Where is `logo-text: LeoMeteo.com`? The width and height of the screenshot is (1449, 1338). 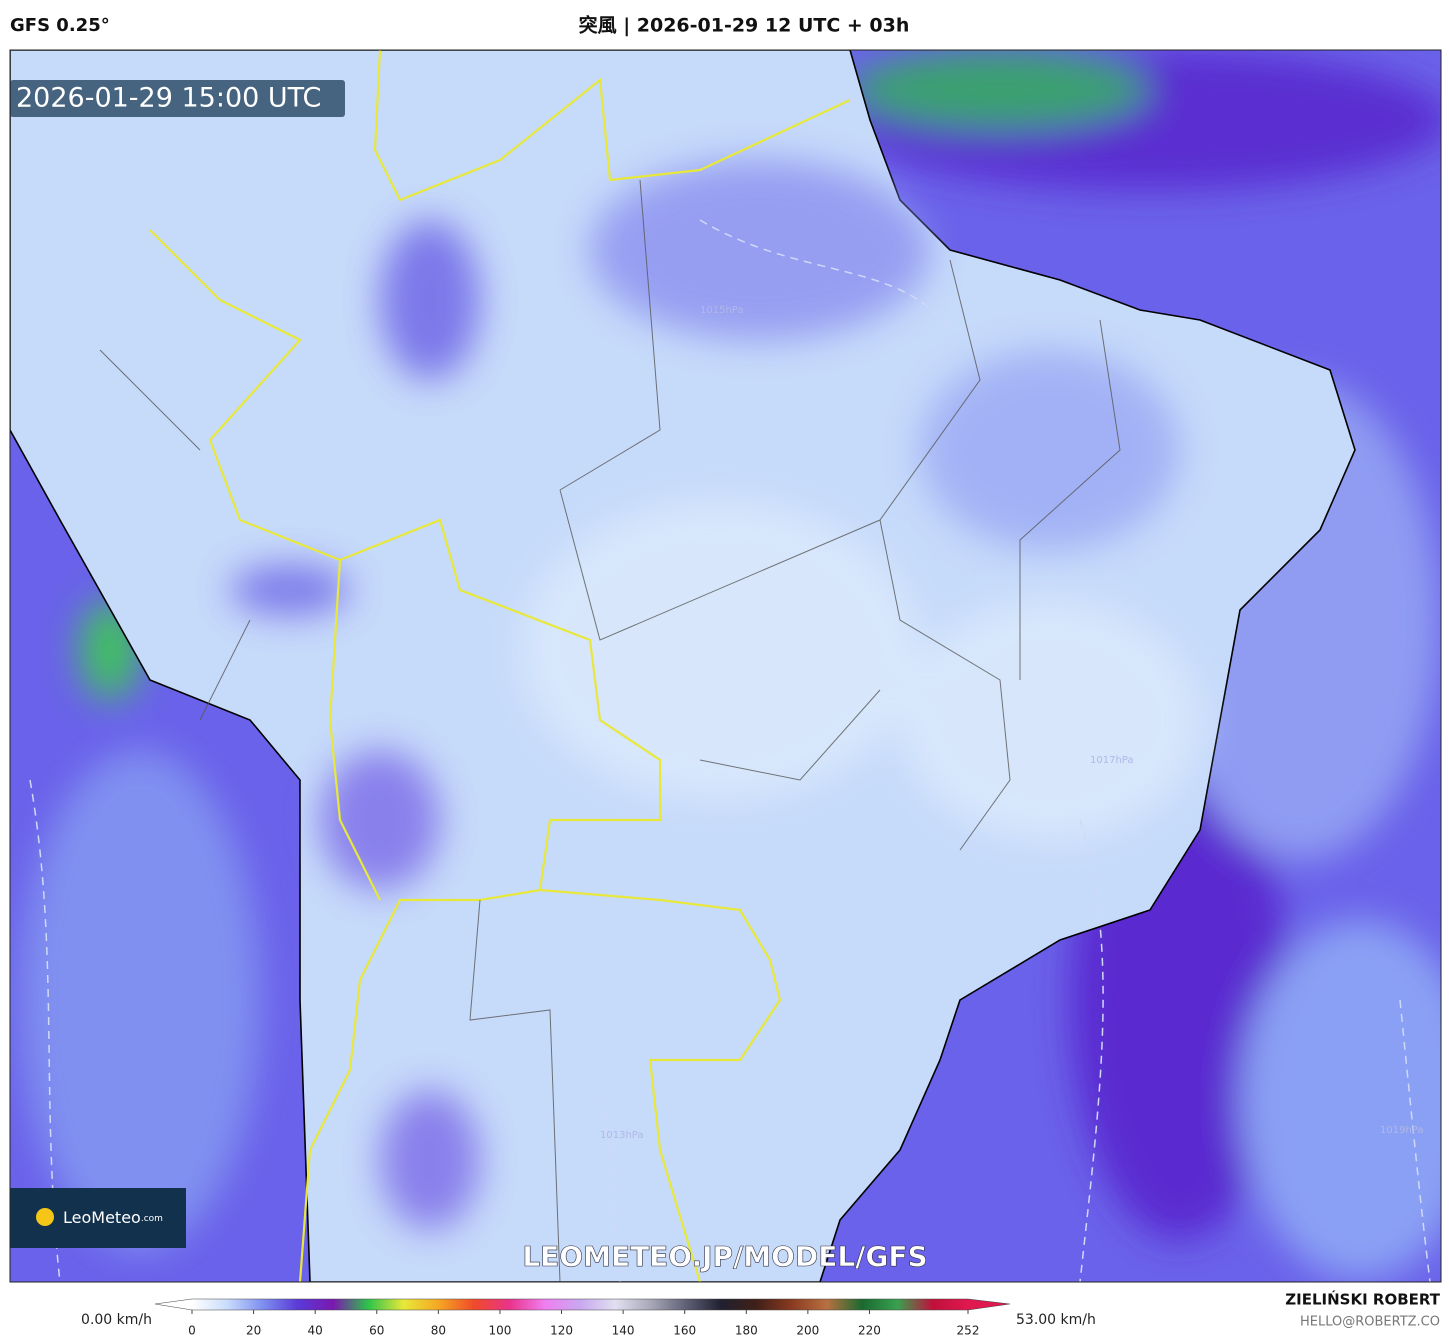 logo-text: LeoMeteo.com is located at coordinates (113, 1217).